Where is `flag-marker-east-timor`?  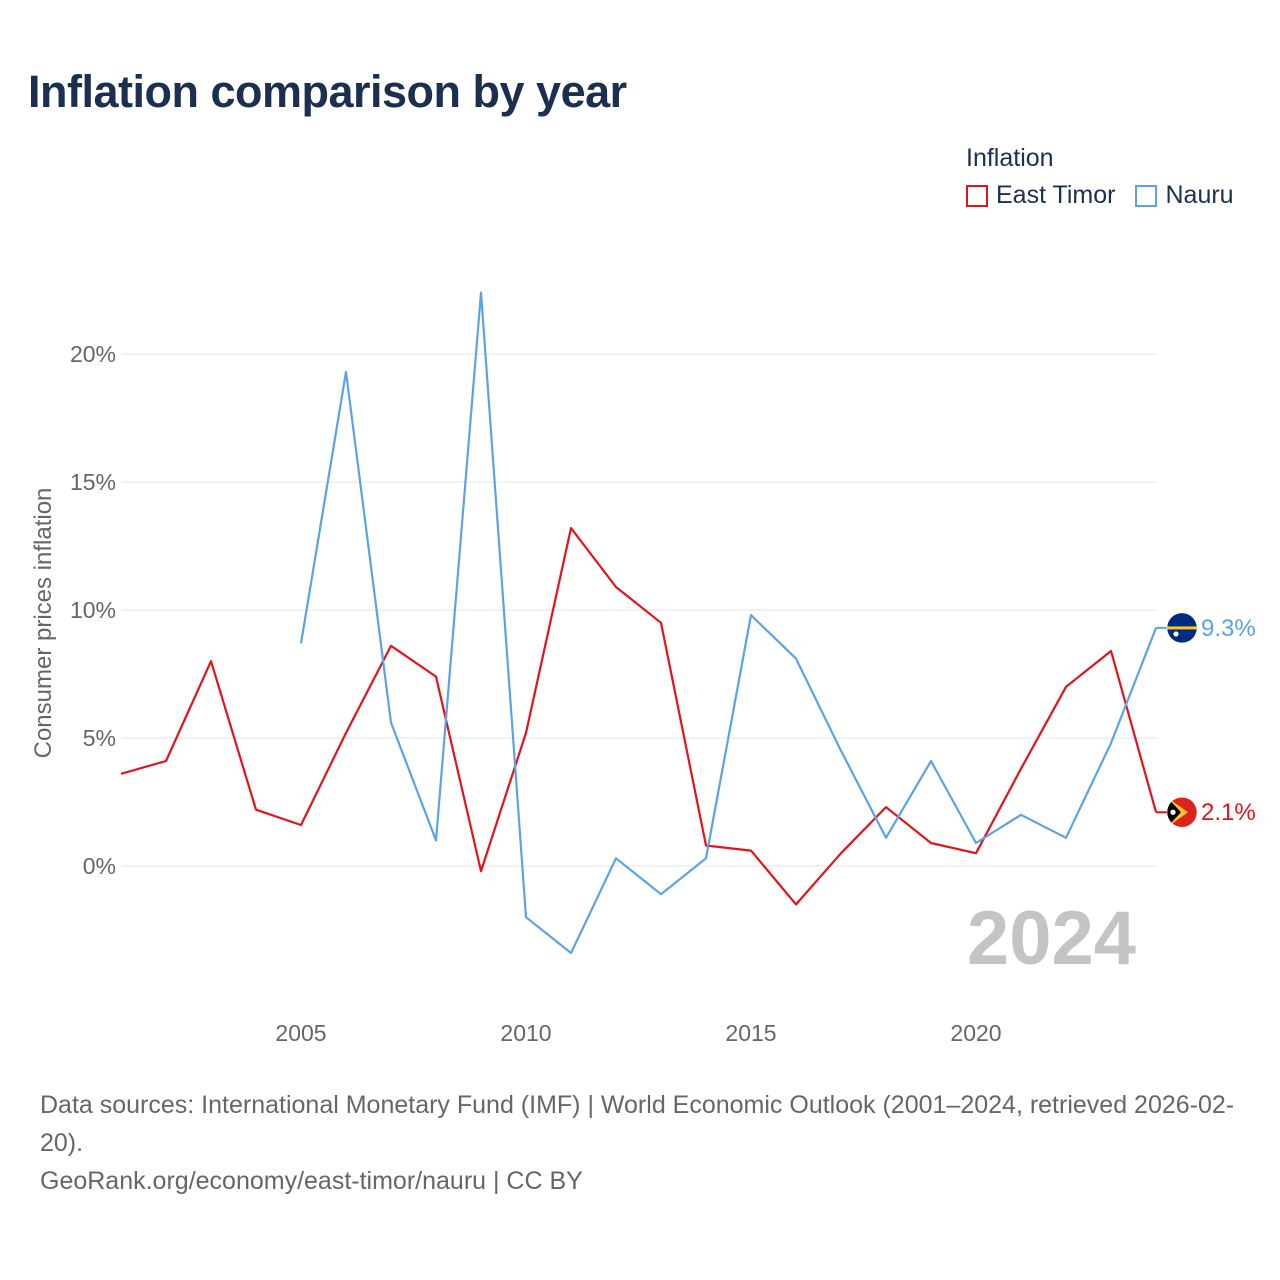
flag-marker-east-timor is located at coordinates (1182, 812).